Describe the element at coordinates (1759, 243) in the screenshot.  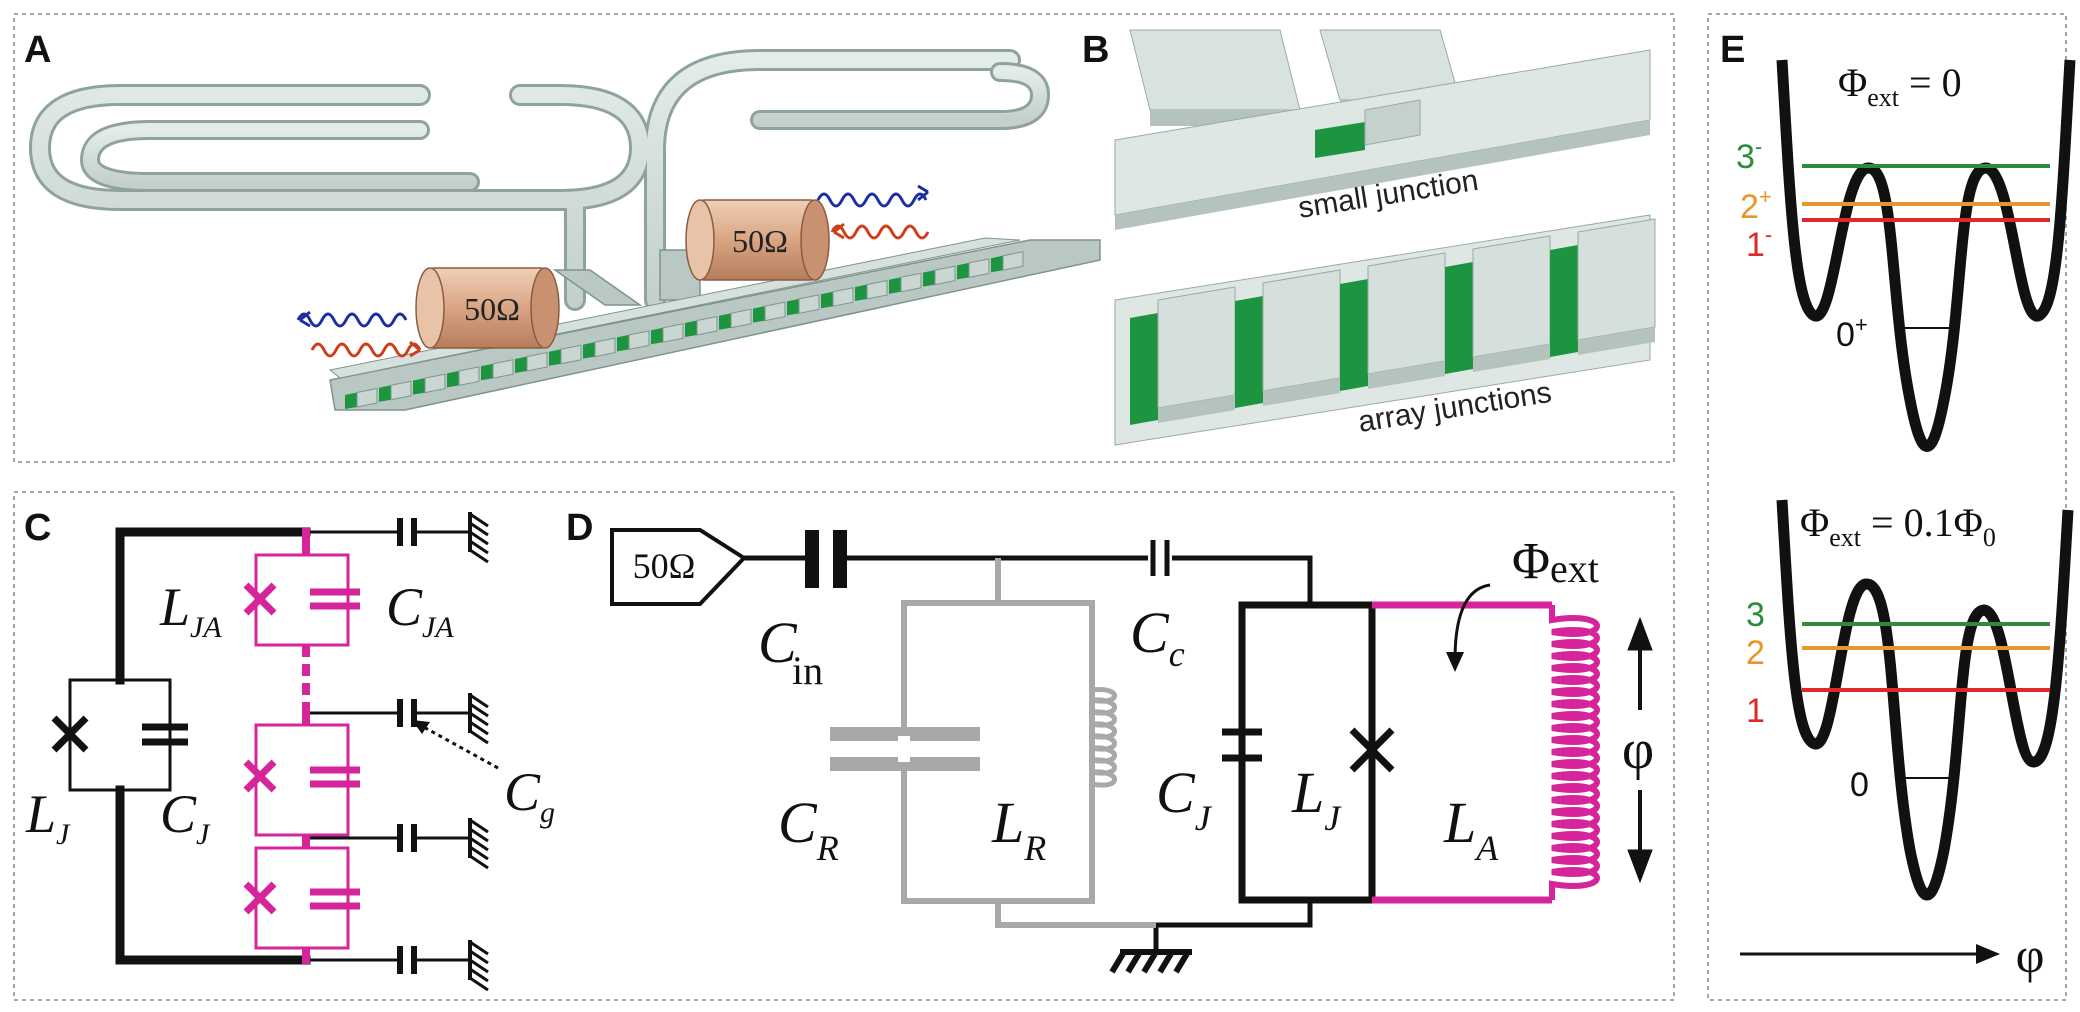
I see `label-top-1: 1-` at that location.